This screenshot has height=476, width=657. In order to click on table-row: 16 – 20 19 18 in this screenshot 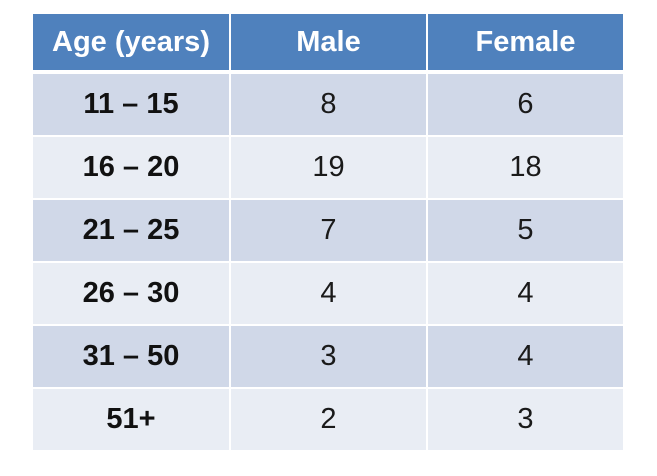, I will do `click(328, 168)`.